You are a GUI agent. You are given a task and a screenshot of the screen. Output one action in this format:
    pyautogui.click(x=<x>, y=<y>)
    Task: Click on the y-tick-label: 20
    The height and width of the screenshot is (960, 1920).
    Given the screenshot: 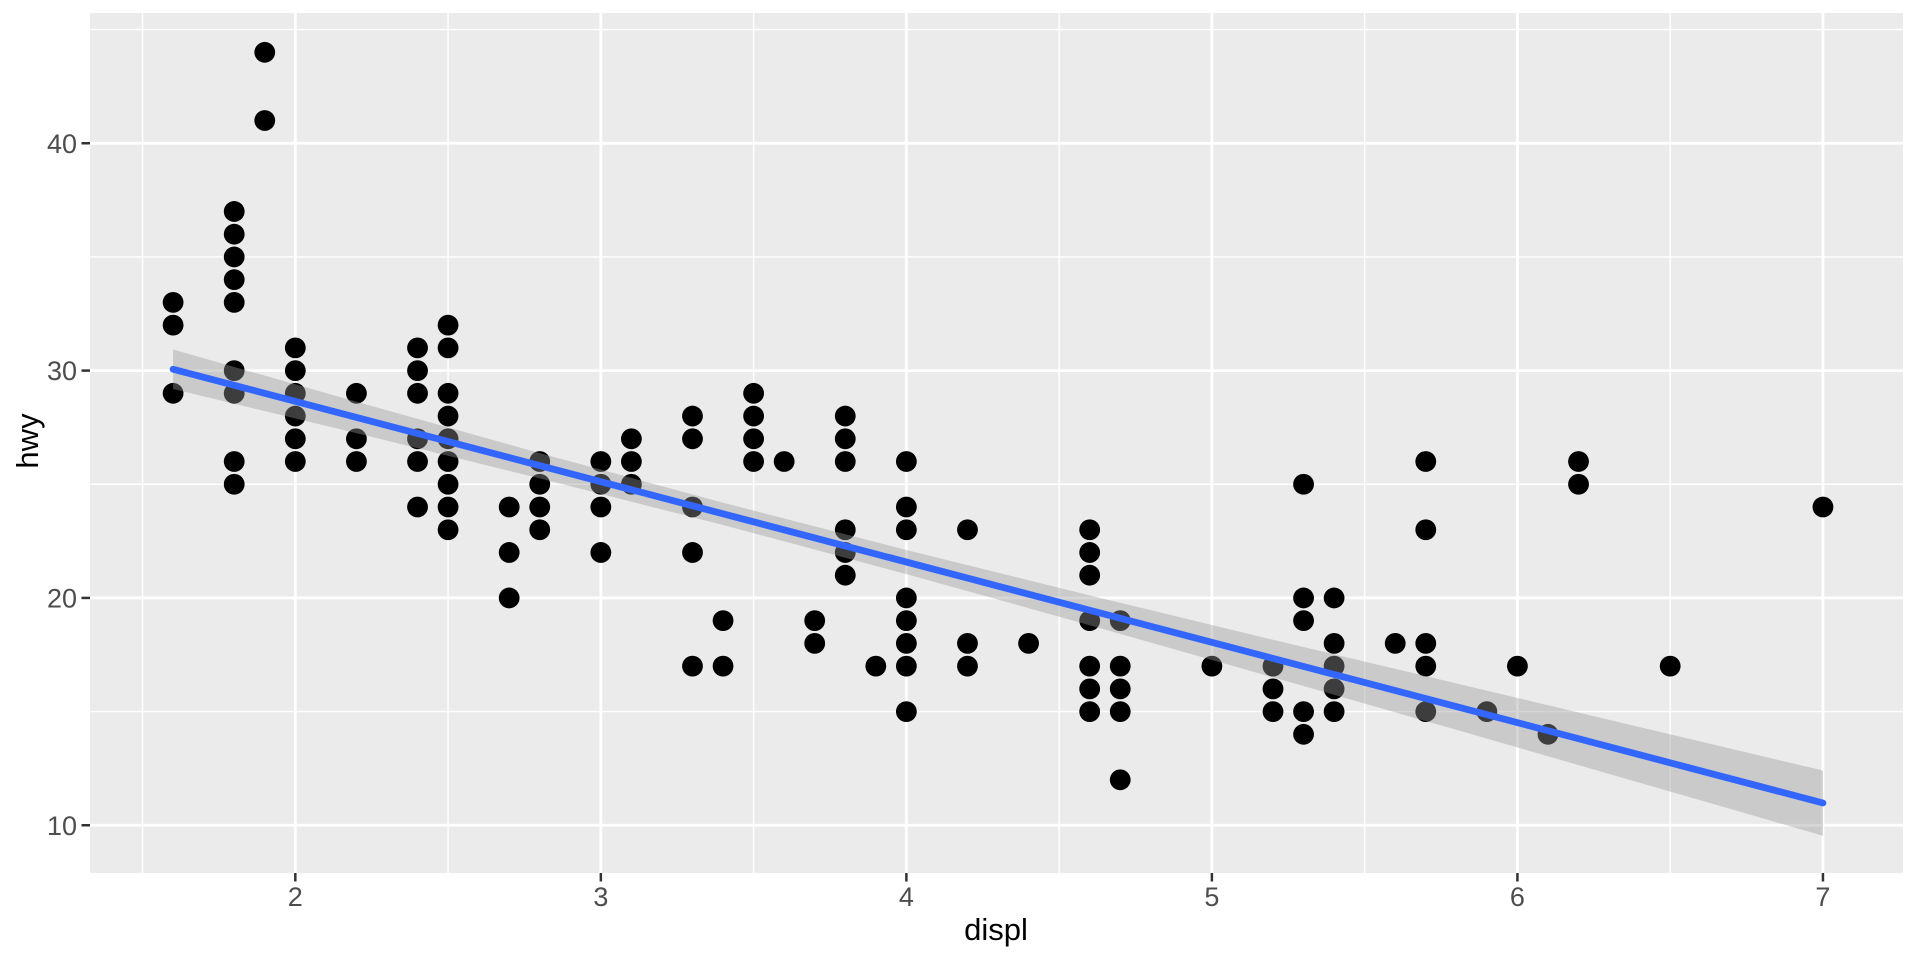 What is the action you would take?
    pyautogui.click(x=62, y=598)
    